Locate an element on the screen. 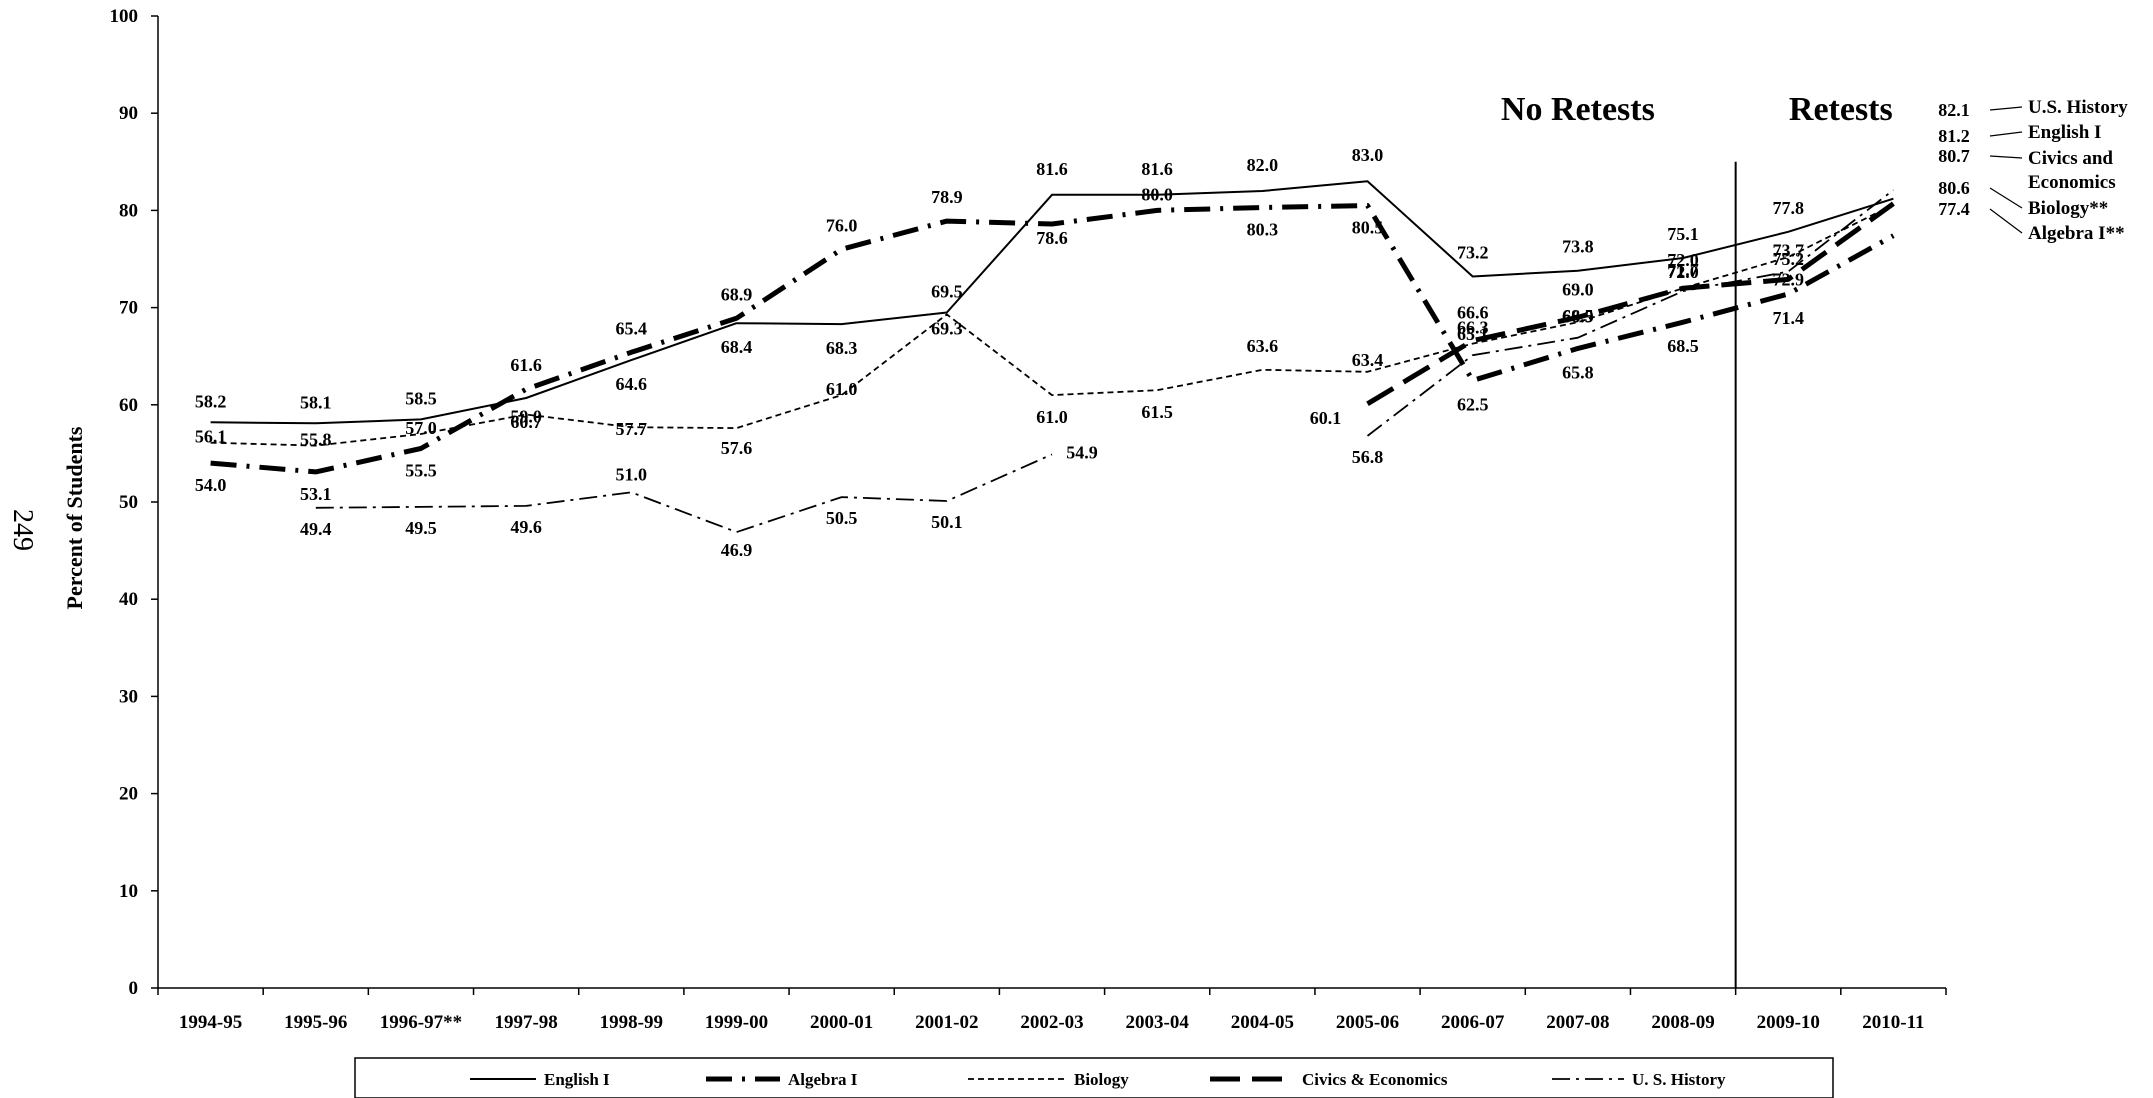 The height and width of the screenshot is (1098, 2153). data-label-algebra-i: 68.5 is located at coordinates (1683, 346).